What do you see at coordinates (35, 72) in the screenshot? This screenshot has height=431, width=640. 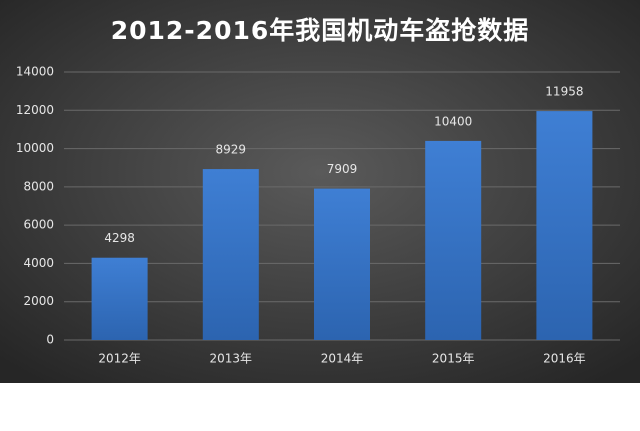 I see `y-tick-label: 14000` at bounding box center [35, 72].